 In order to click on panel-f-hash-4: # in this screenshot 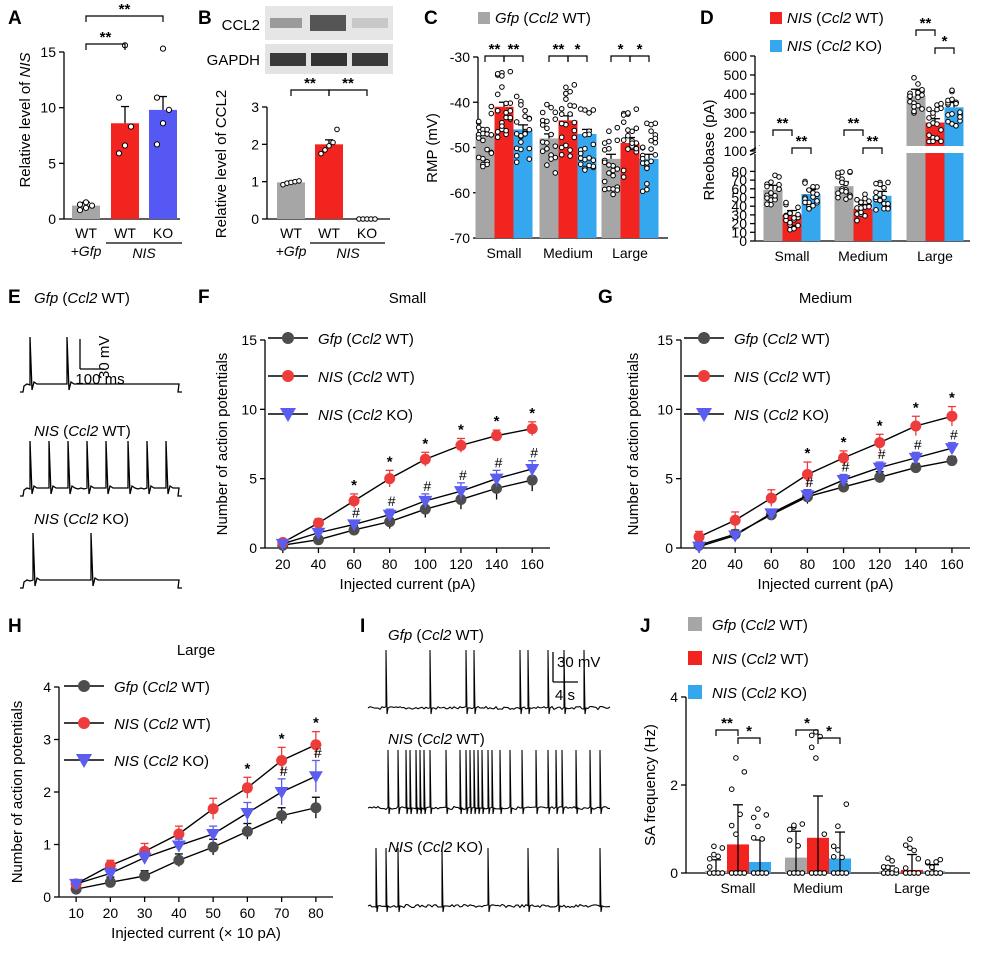, I will do `click(499, 462)`.